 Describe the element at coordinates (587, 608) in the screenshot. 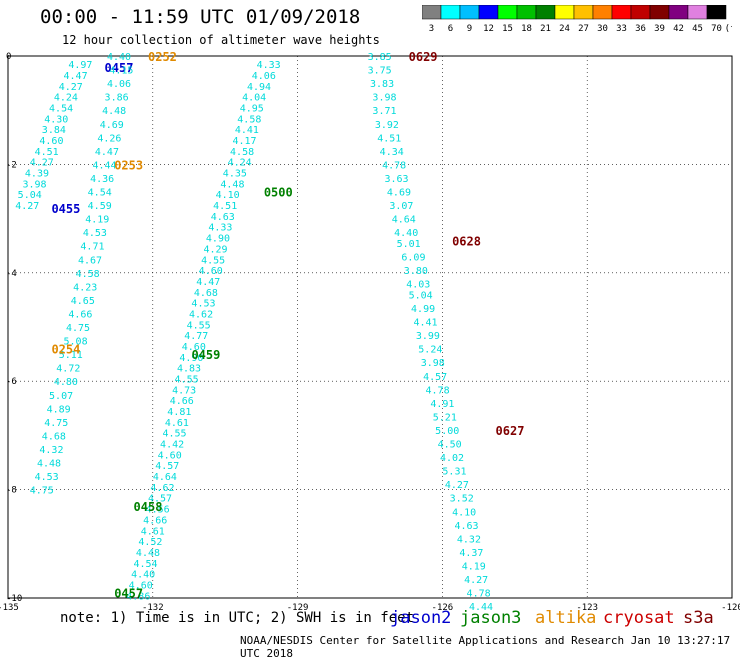

I see `x-tick-label: -123` at that location.